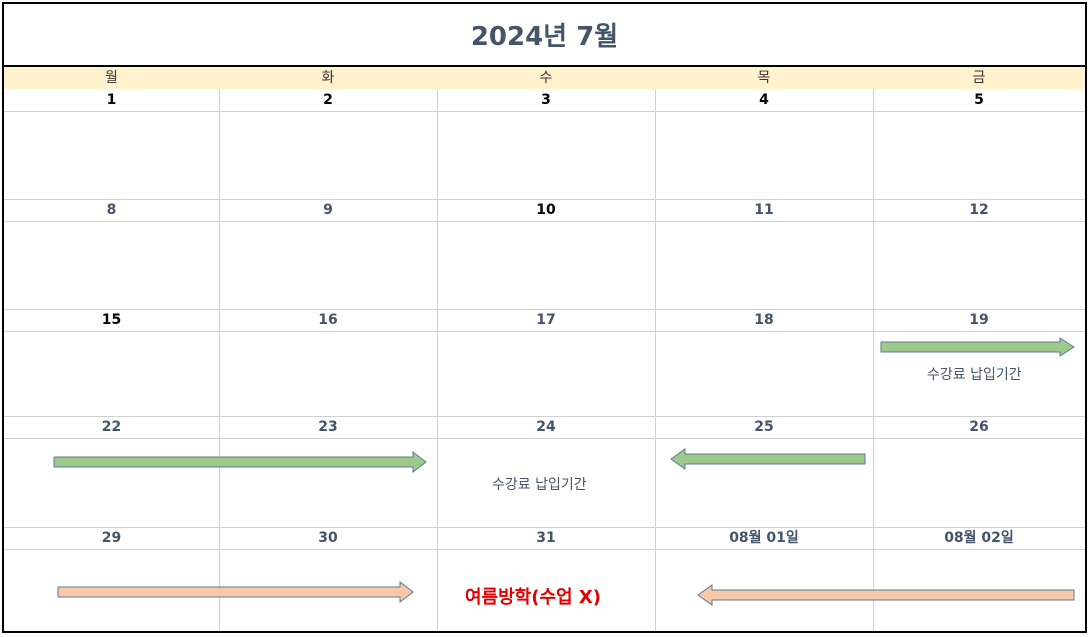 The image size is (1091, 637). I want to click on weekday-fri: 금, so click(979, 78).